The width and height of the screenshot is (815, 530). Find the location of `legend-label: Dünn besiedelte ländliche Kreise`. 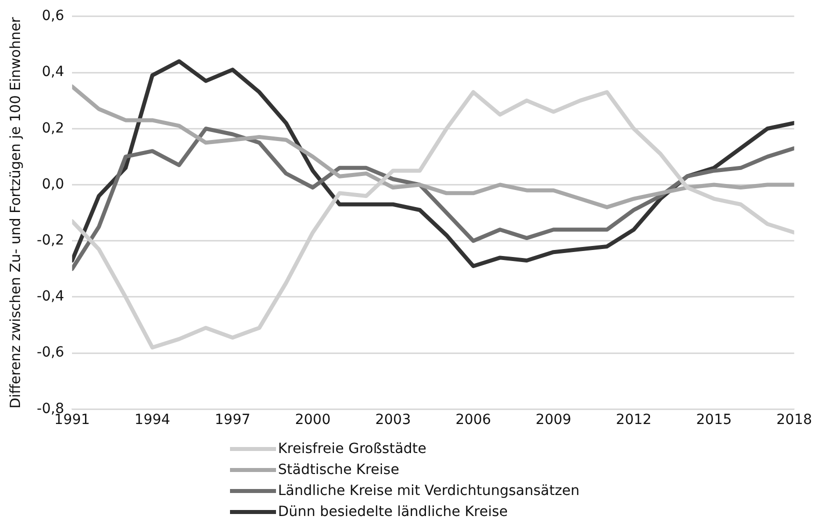

legend-label: Dünn besiedelte ländliche Kreise is located at coordinates (393, 512).